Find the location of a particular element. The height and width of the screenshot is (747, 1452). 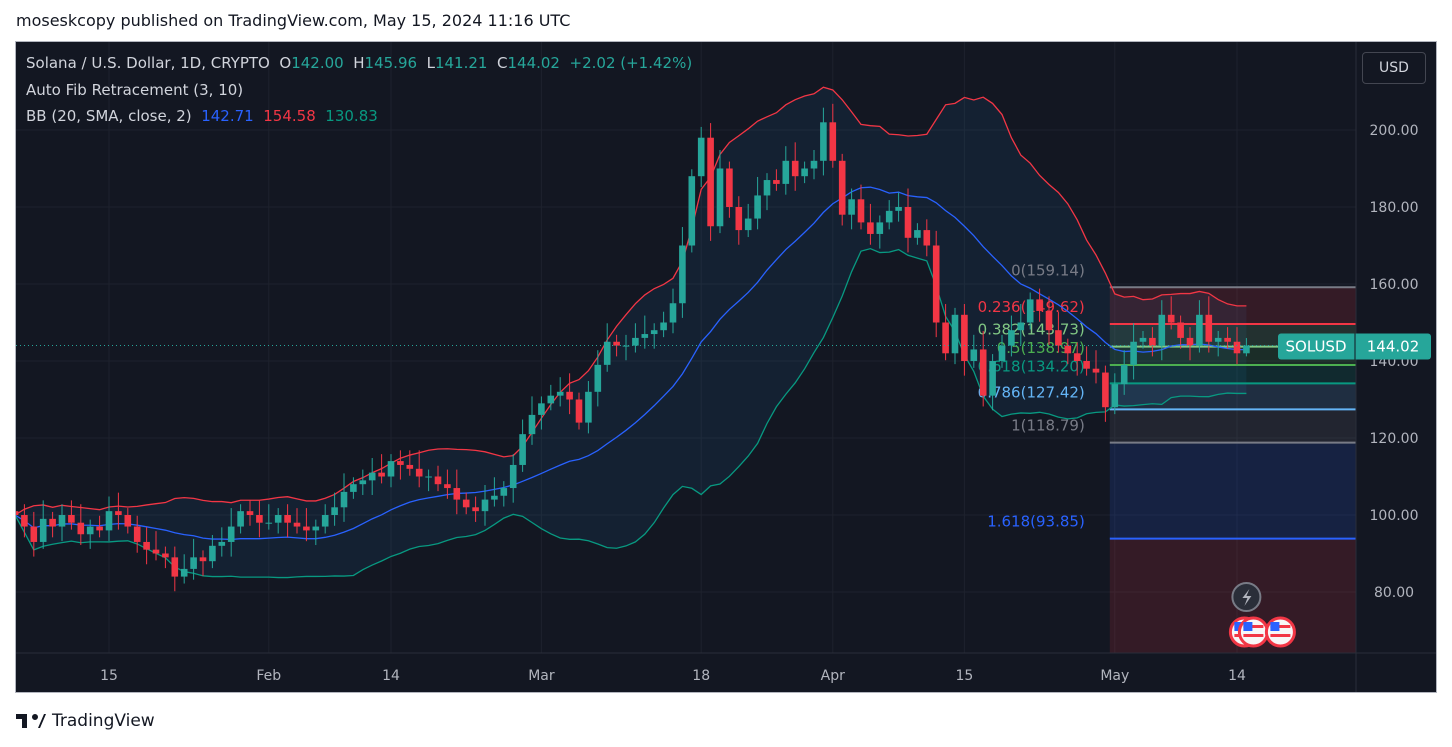

fib-indicator-legend: Auto Fib Retracement (3, 10) is located at coordinates (135, 90).